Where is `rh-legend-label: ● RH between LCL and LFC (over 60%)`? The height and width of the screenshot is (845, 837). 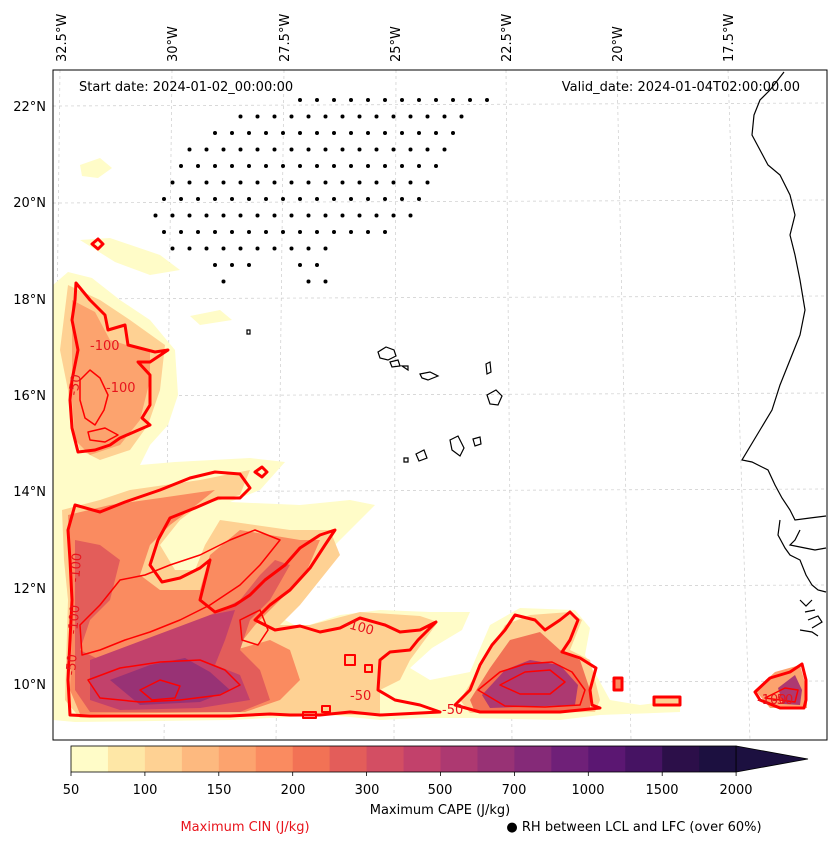 rh-legend-label: ● RH between LCL and LFC (over 60%) is located at coordinates (633, 827).